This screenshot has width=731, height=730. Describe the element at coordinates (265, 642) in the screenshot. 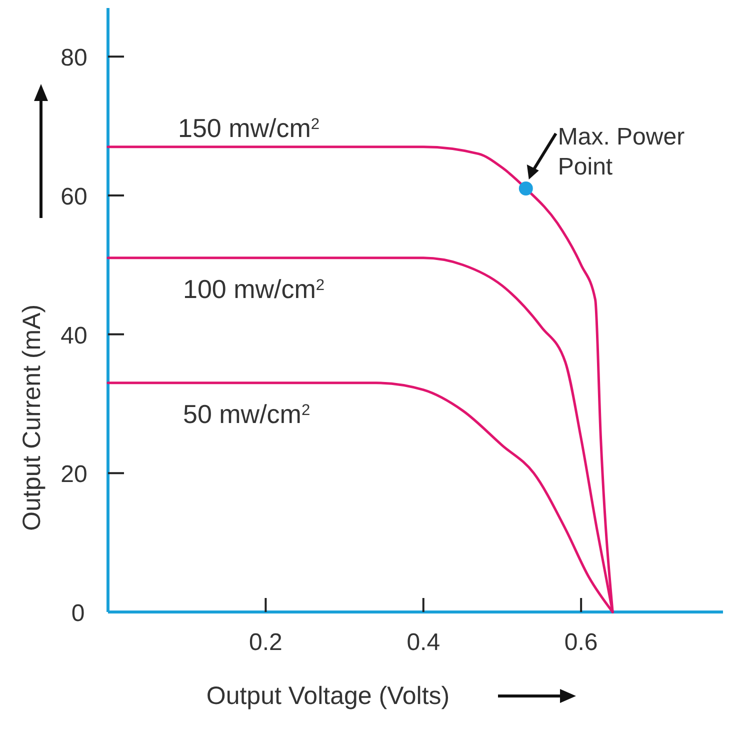

I see `x-tick-label: 0.2` at that location.